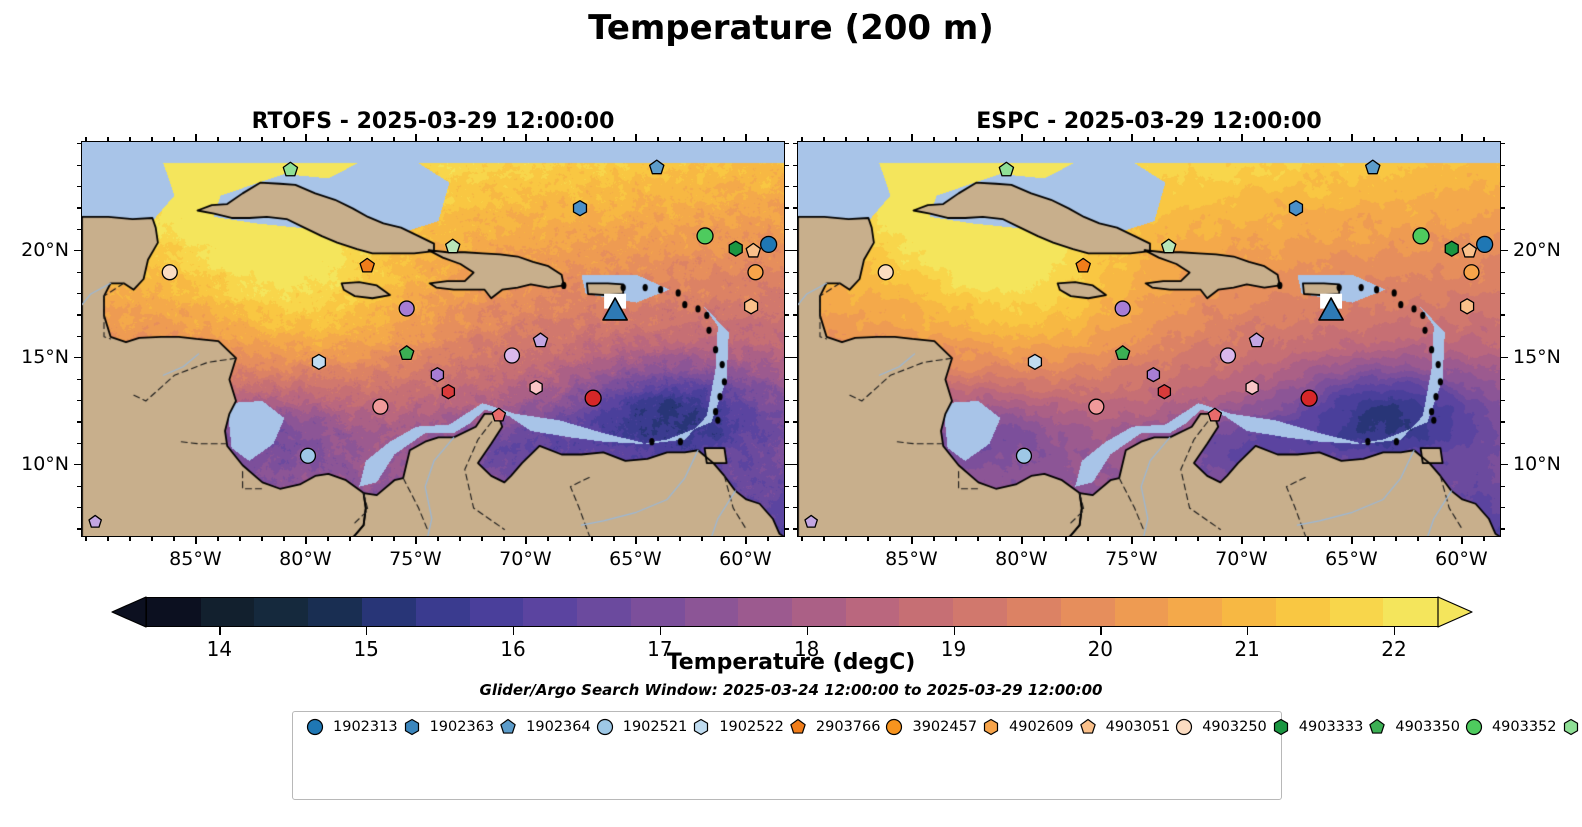 The width and height of the screenshot is (1582, 827). What do you see at coordinates (558, 726) in the screenshot?
I see `legend-label: 1902364` at bounding box center [558, 726].